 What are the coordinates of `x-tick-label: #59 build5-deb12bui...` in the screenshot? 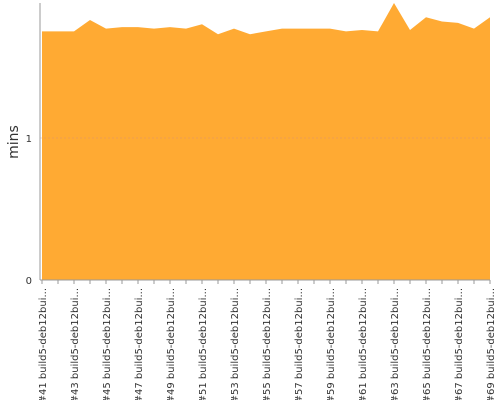 It's located at (331, 344).